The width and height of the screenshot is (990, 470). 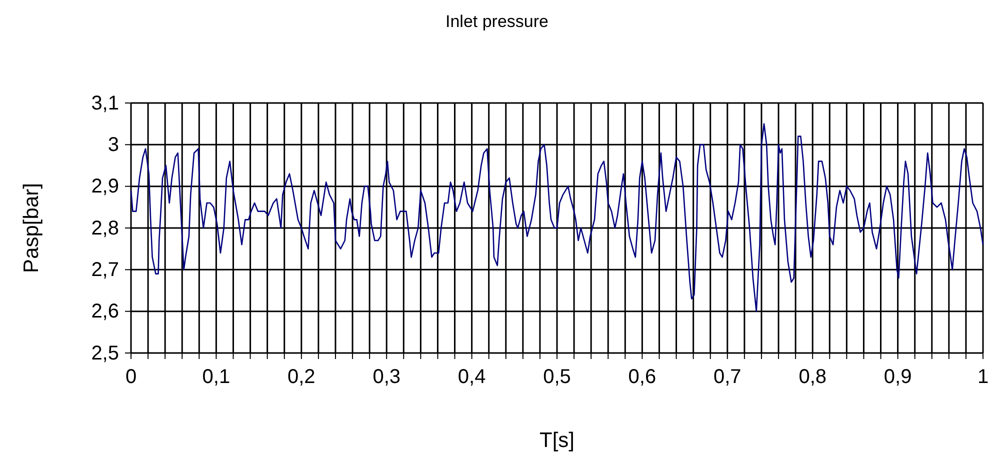 I want to click on y-tick-label: 2,7, so click(x=105, y=270).